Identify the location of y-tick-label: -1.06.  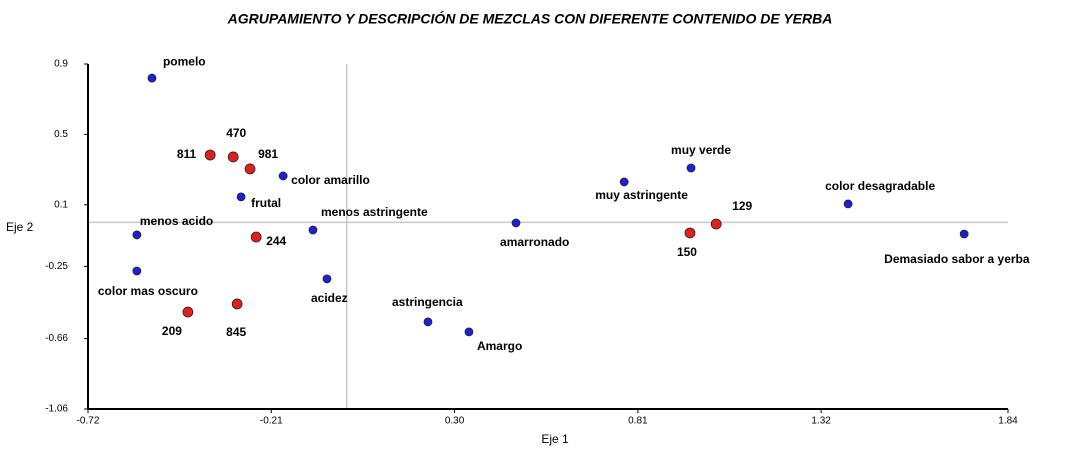
(56, 409).